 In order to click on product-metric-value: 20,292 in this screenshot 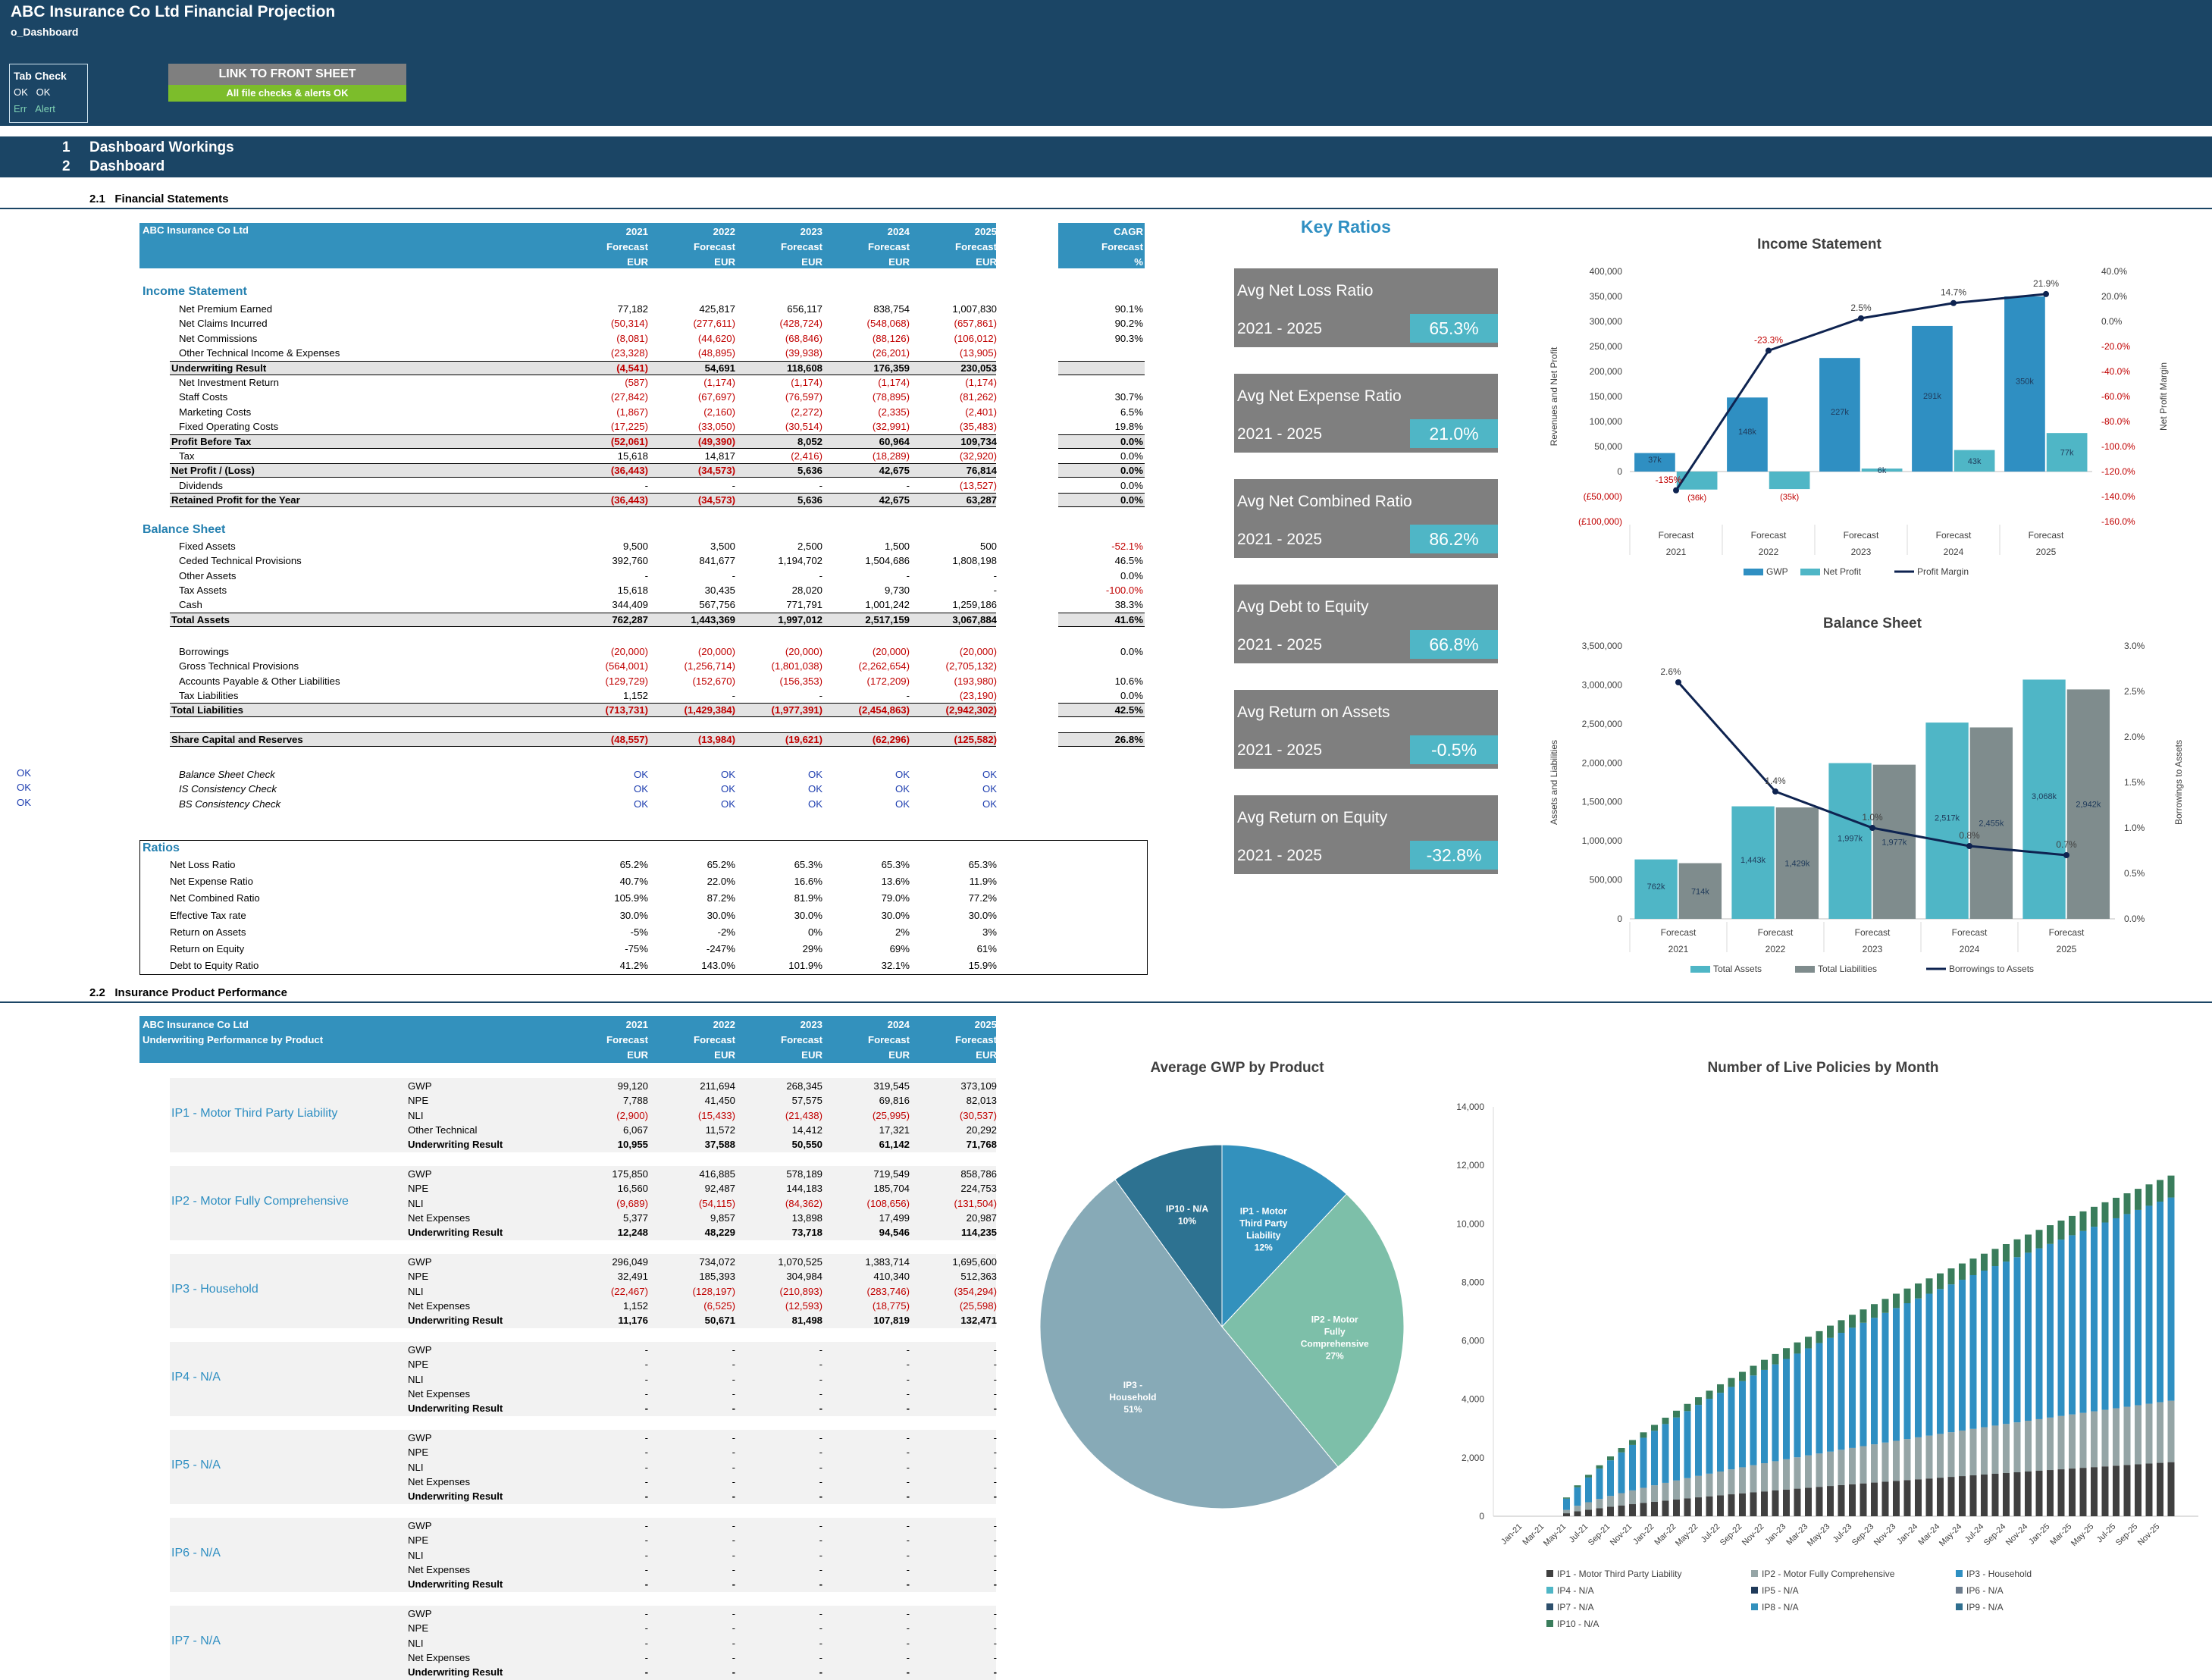, I will do `click(981, 1130)`.